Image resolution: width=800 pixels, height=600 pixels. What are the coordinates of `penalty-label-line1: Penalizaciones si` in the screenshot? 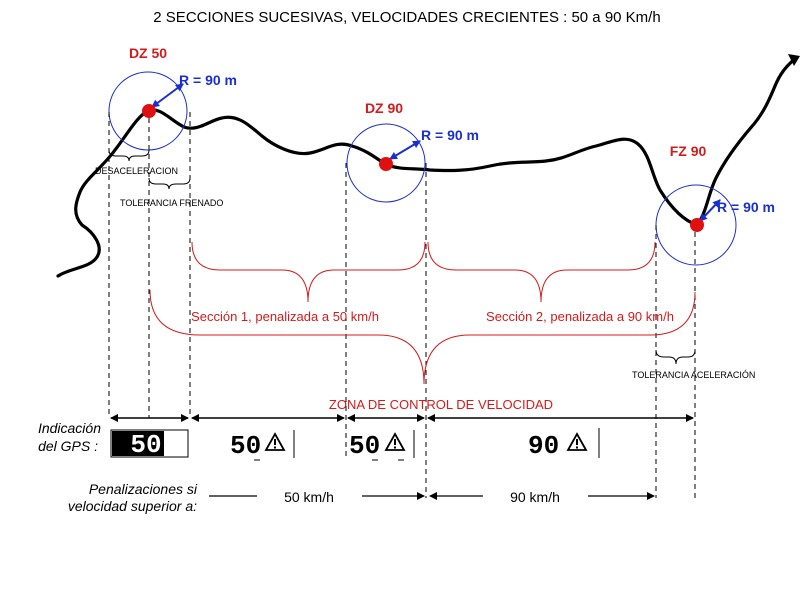 It's located at (143, 489).